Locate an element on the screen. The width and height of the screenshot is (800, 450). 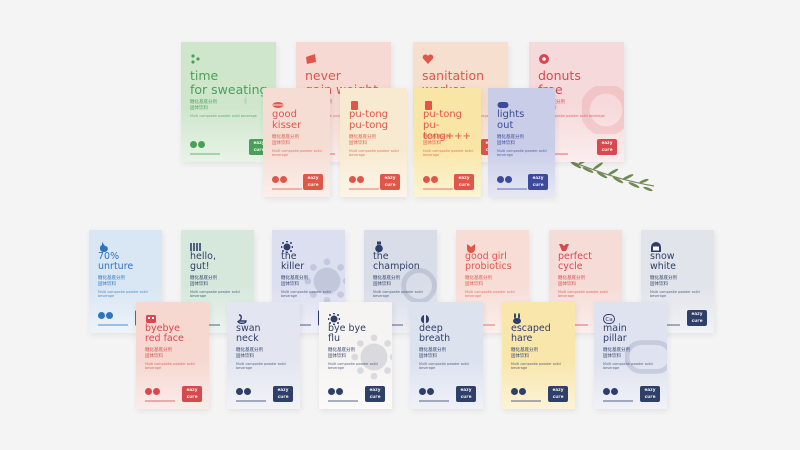
rosemary-sprig-image is located at coordinates (608, 173).